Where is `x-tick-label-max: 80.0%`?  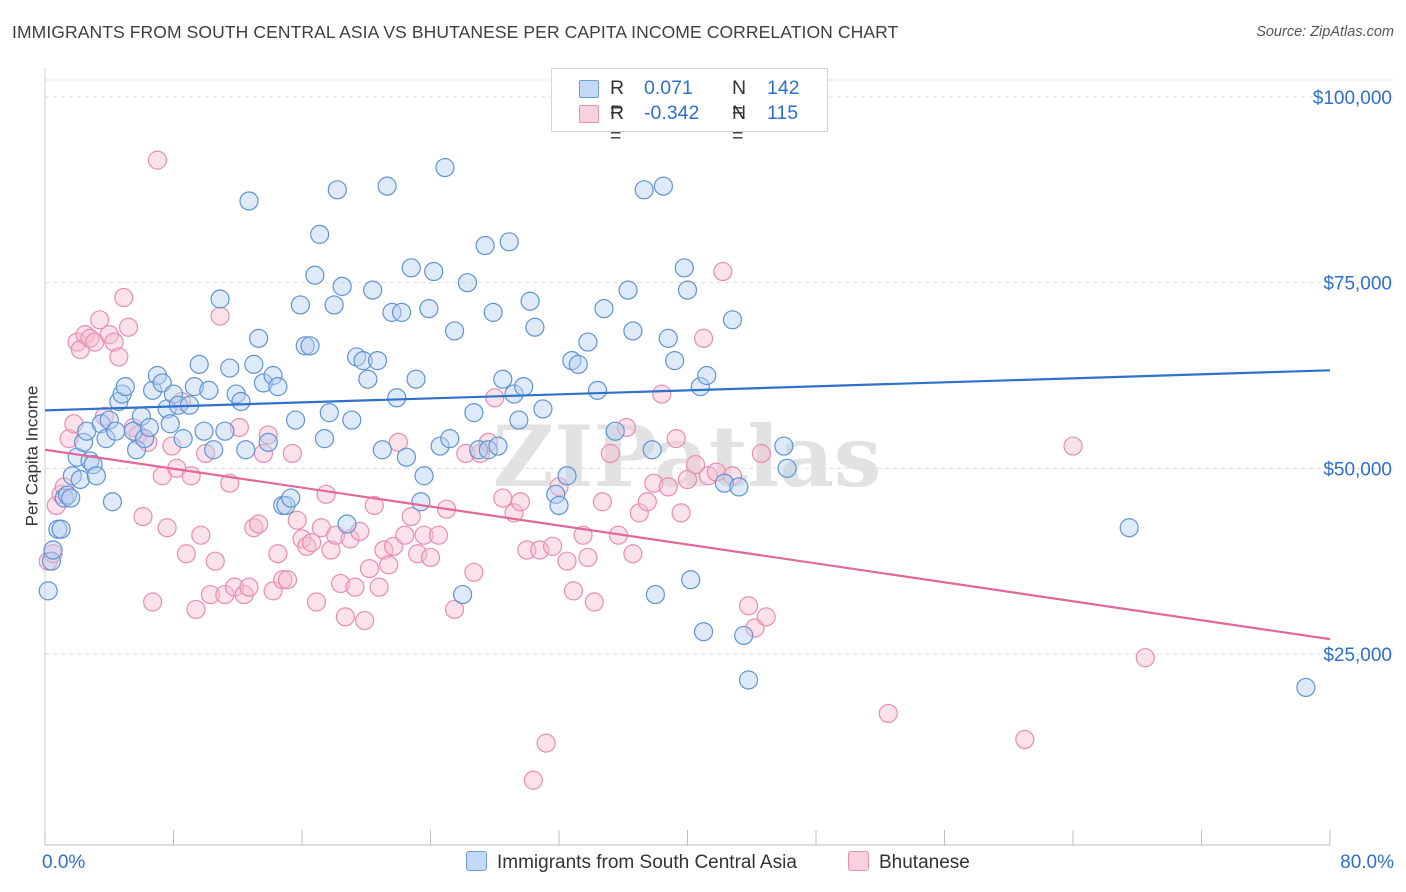 x-tick-label-max: 80.0% is located at coordinates (1367, 862).